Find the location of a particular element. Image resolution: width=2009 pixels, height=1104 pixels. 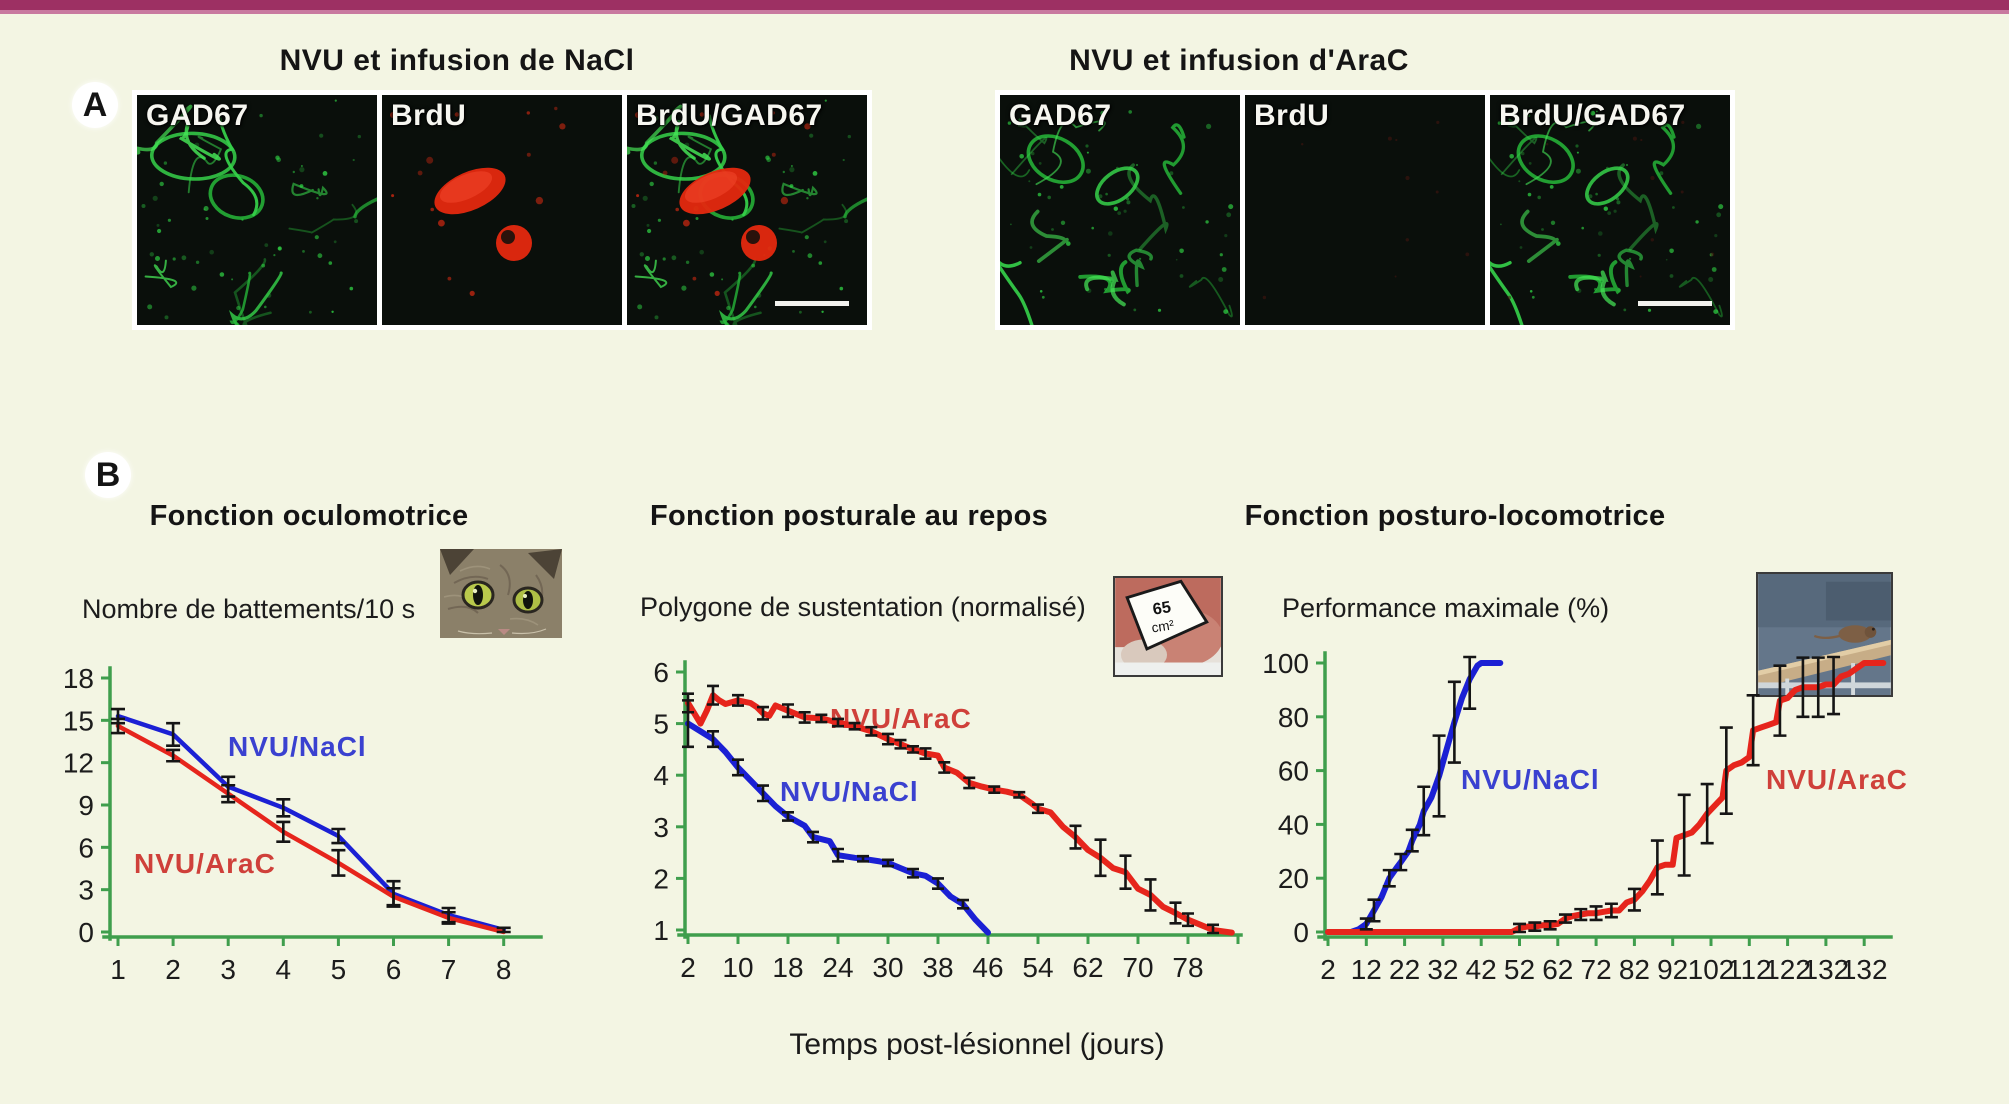

micro-panel-nacl-brdu: BrdU is located at coordinates (502, 210).